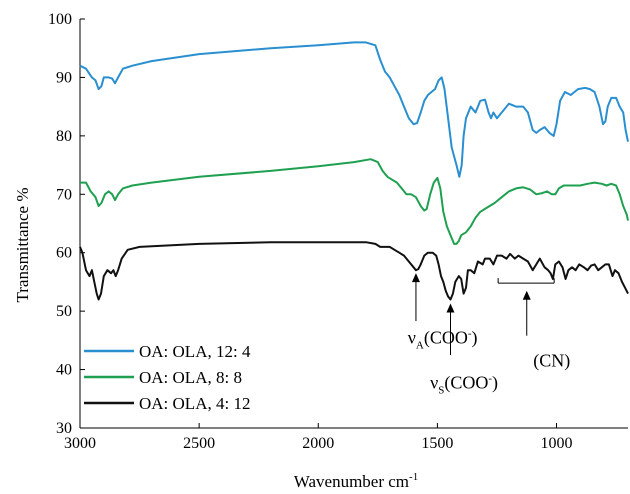  Describe the element at coordinates (66, 224) in the screenshot. I see `y-axis-ticks: 30 40 50 60 70 80 90 100` at that location.